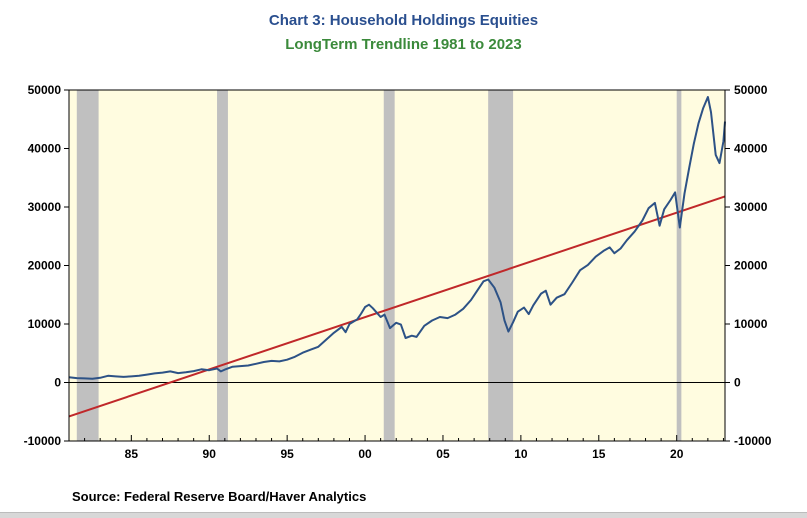  I want to click on y-tick-label-right: 30000, so click(751, 207).